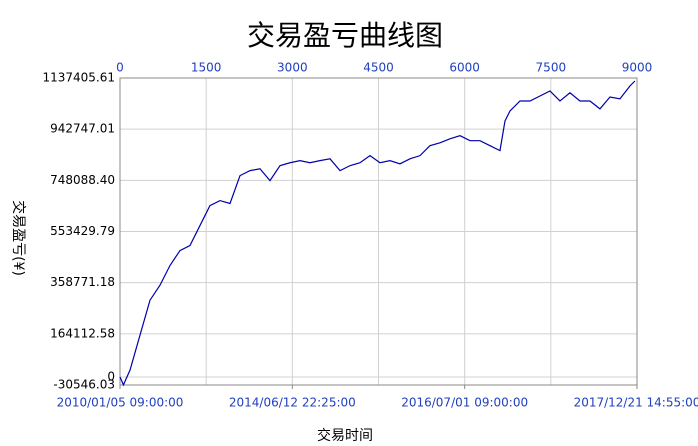 This screenshot has width=698, height=446. I want to click on y-tick-label: 358771.18, so click(82, 282).